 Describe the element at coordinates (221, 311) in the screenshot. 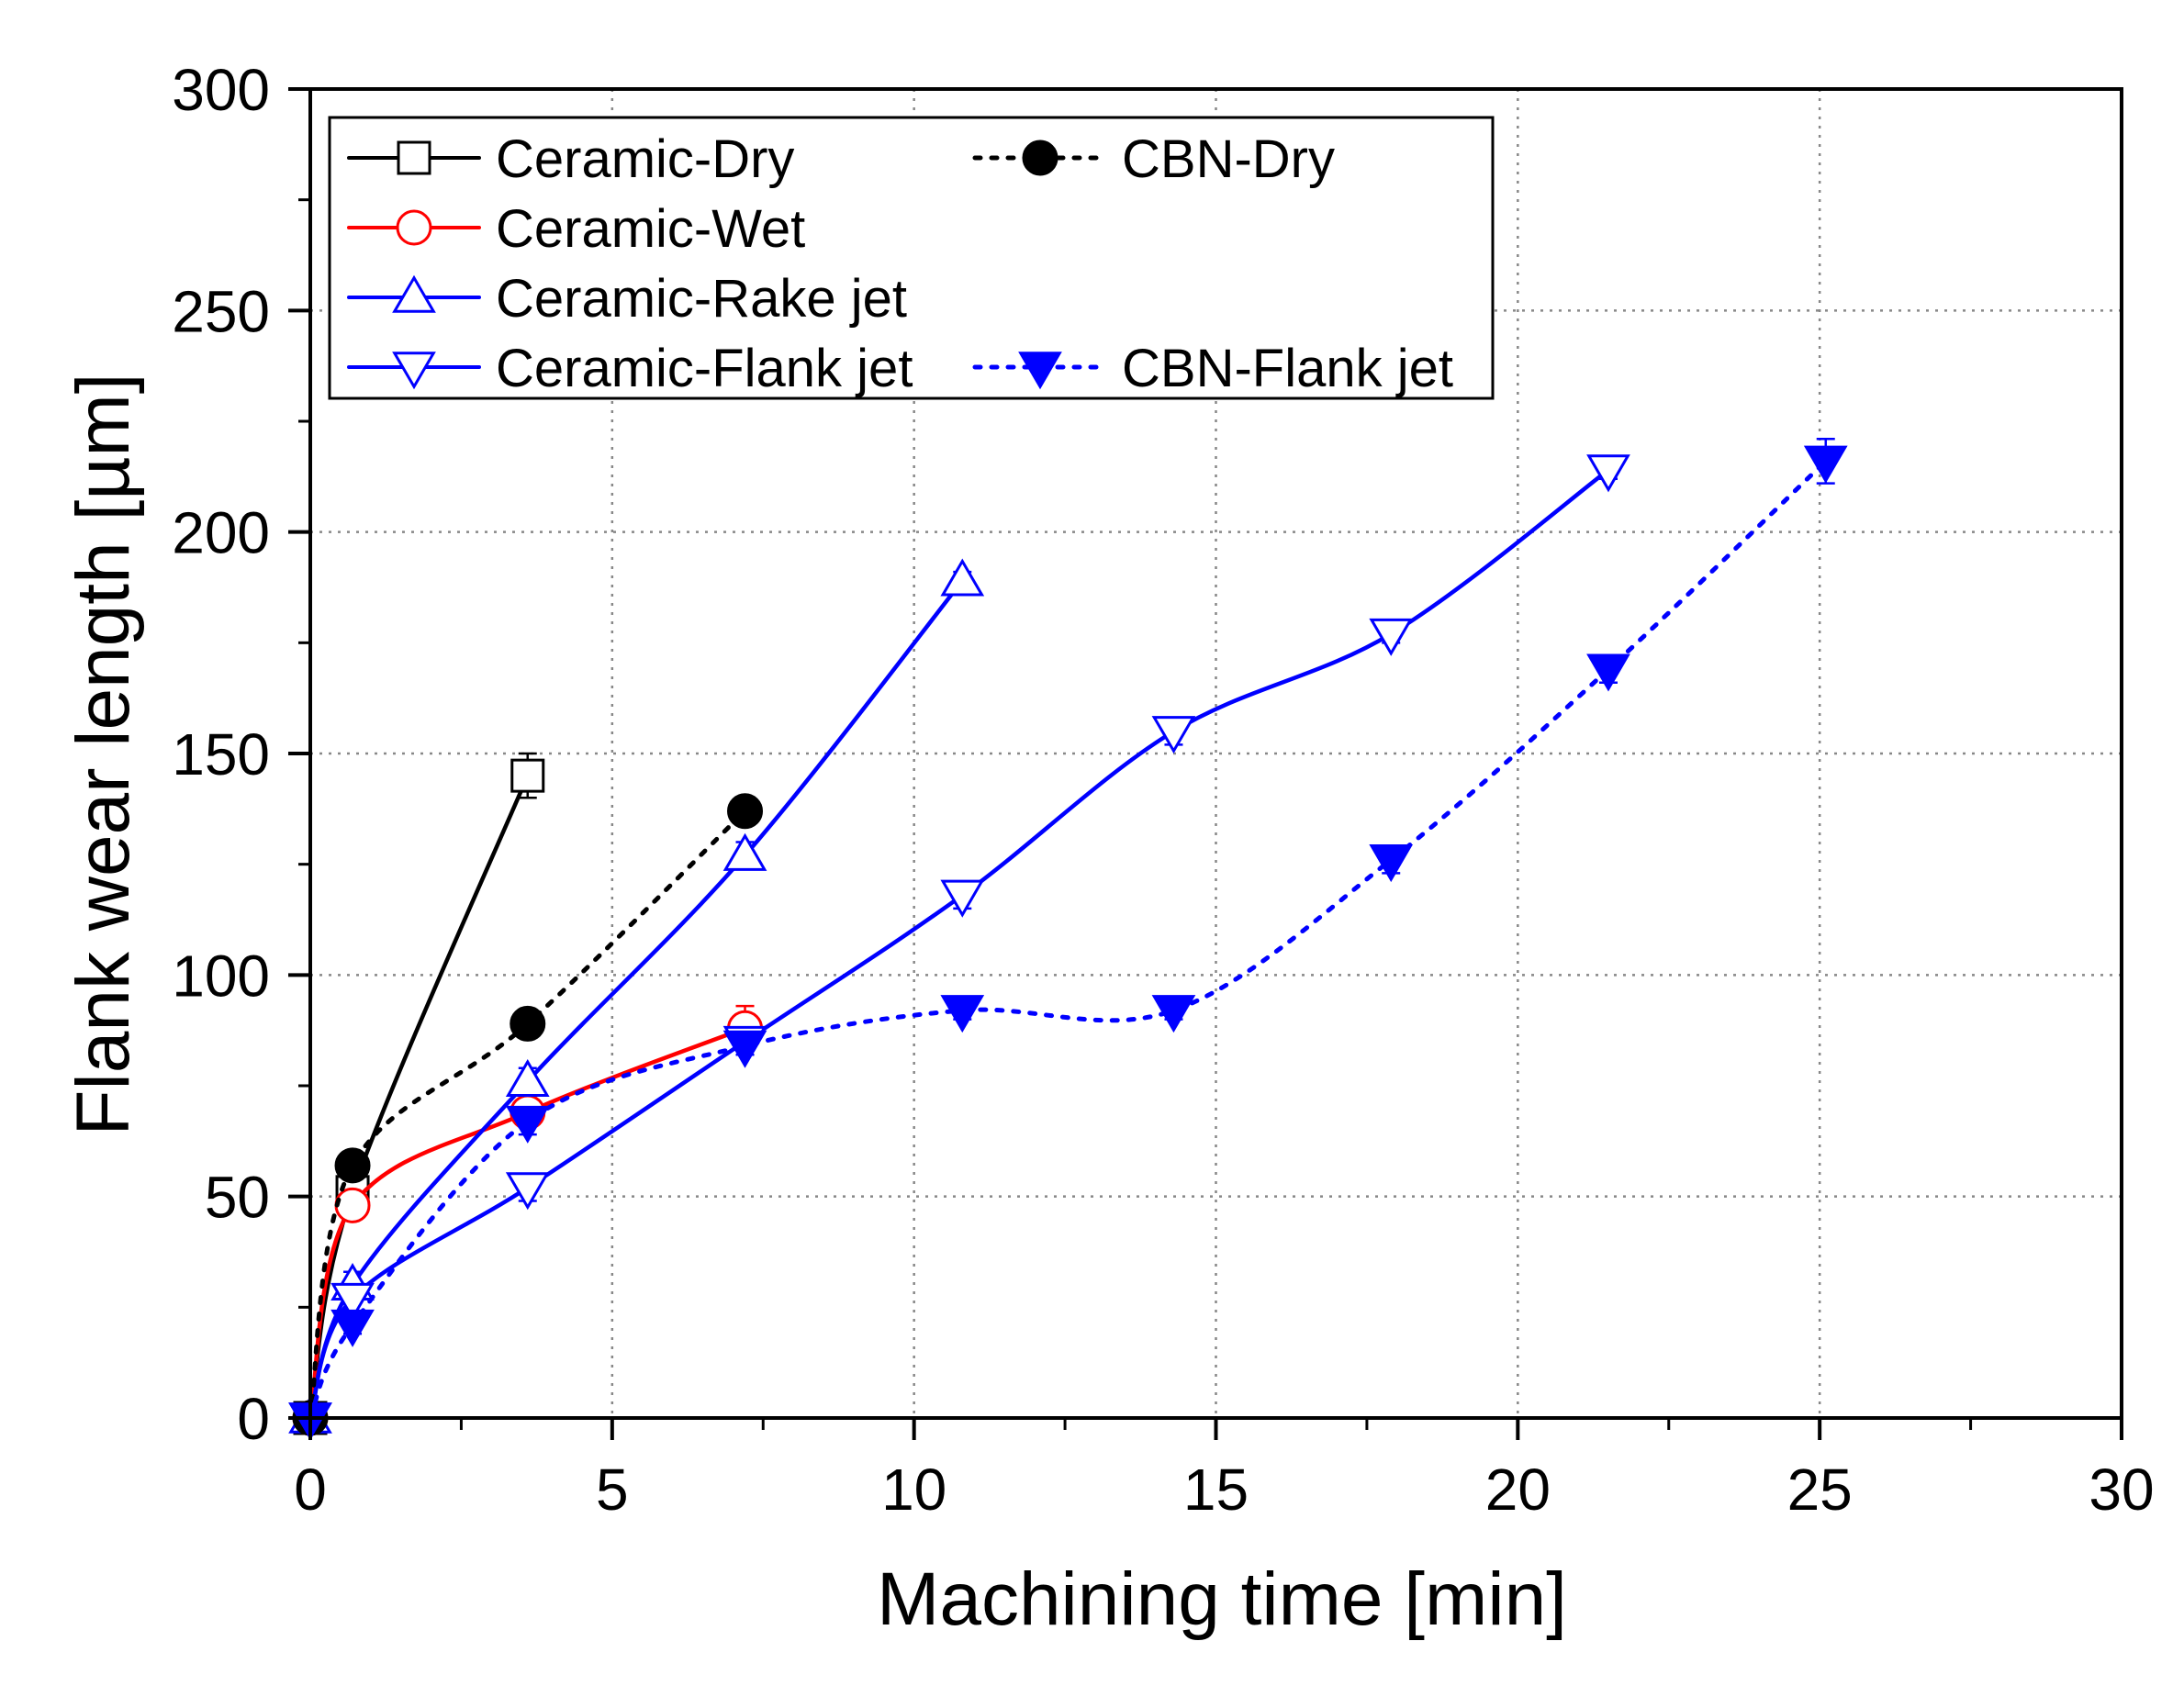

I see `y-tick-label: 250` at that location.